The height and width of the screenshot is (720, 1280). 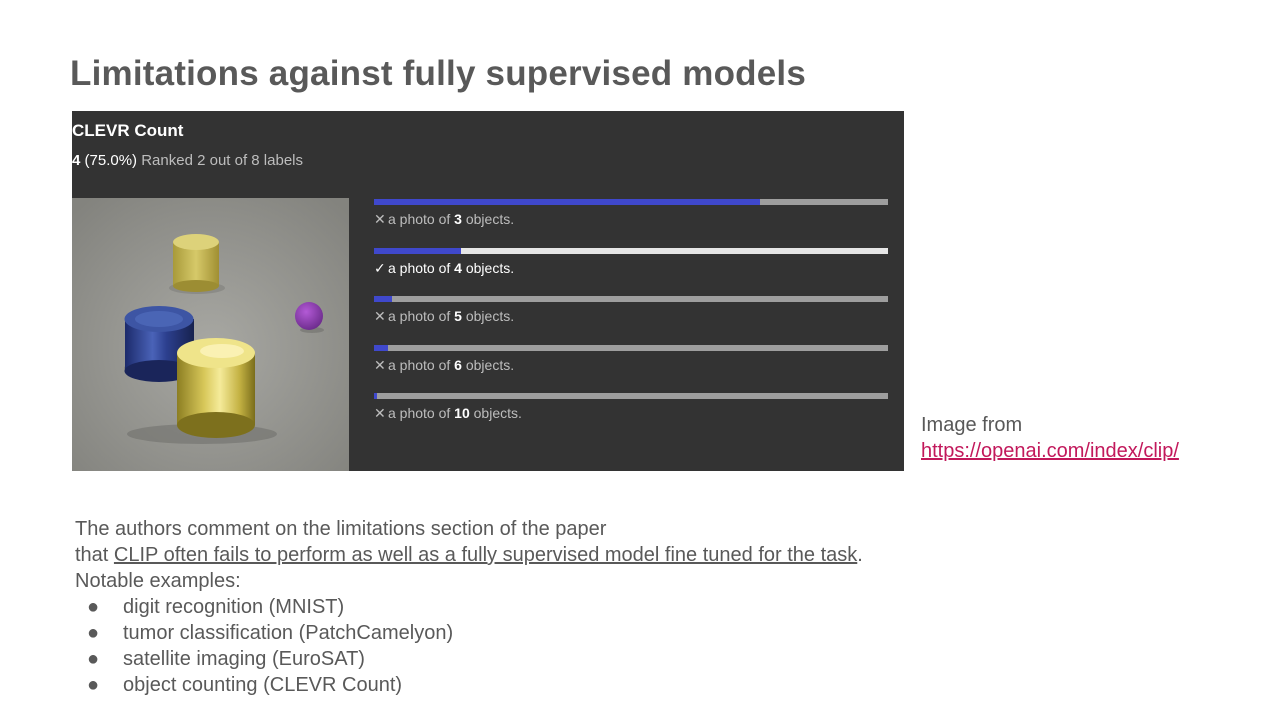 What do you see at coordinates (1050, 451) in the screenshot?
I see `credit-link: https://openai.com/index/clip/` at bounding box center [1050, 451].